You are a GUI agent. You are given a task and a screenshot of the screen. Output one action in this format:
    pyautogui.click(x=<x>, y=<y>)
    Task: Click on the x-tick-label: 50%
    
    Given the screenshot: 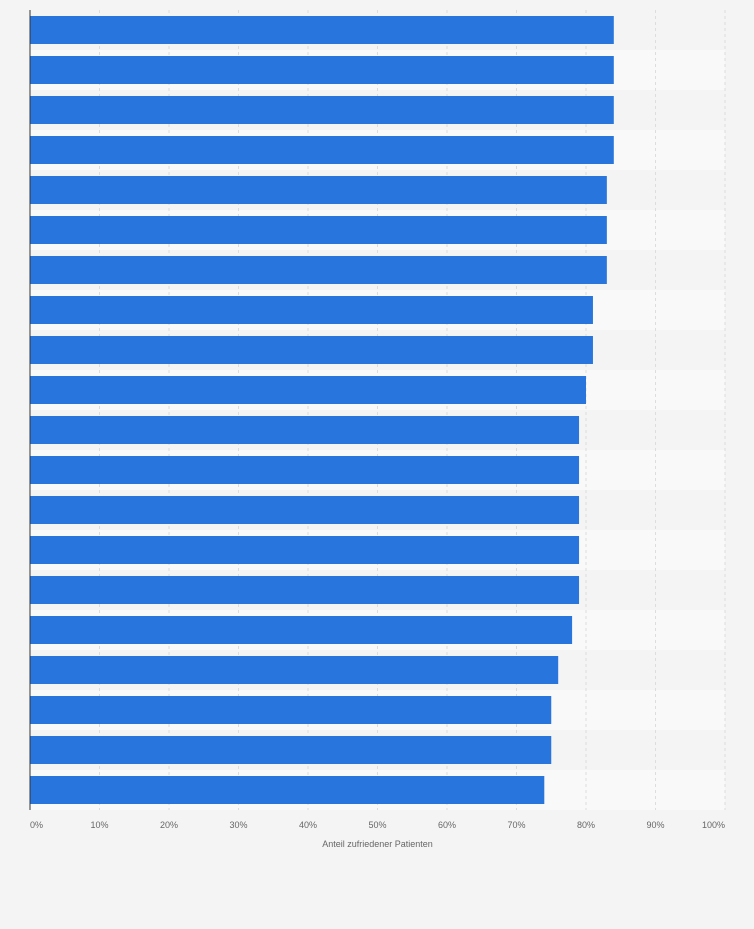 What is the action you would take?
    pyautogui.click(x=377, y=825)
    